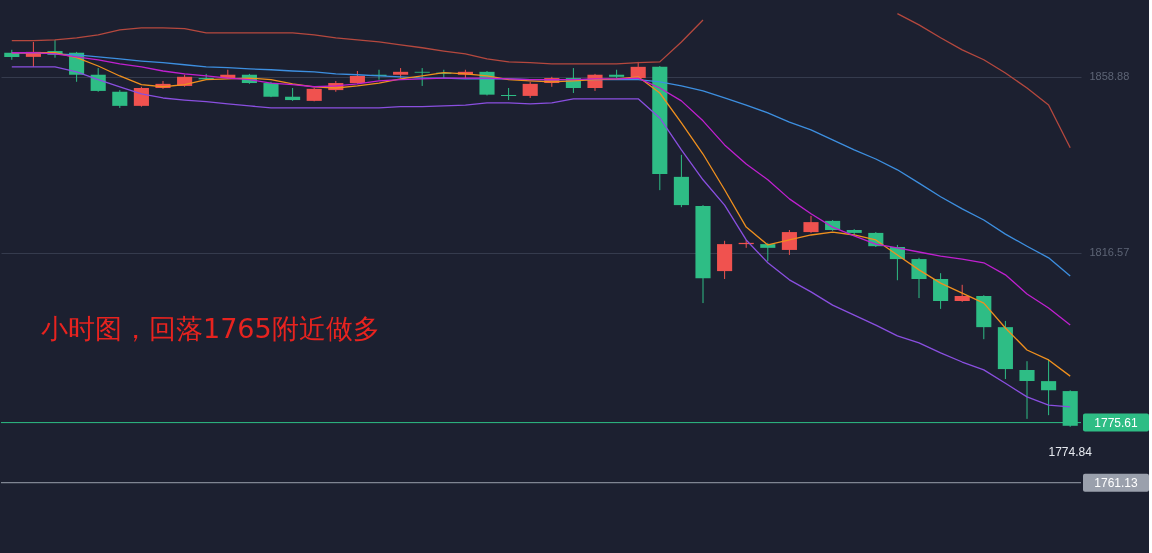  What do you see at coordinates (1116, 422) in the screenshot?
I see `ref-line-label: 1775.61` at bounding box center [1116, 422].